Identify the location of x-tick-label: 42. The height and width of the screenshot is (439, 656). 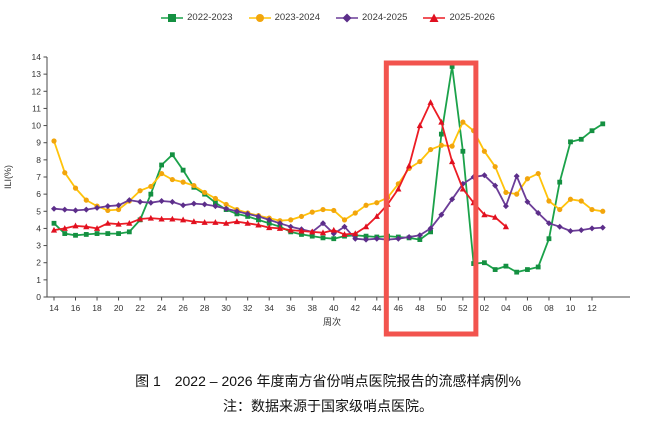
(356, 308).